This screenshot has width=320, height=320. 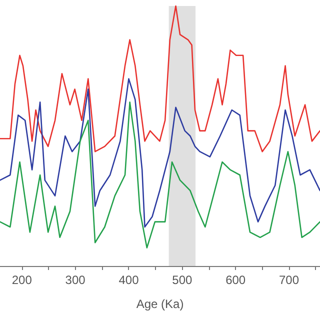 What do you see at coordinates (129, 280) in the screenshot?
I see `x-tick-label: 400` at bounding box center [129, 280].